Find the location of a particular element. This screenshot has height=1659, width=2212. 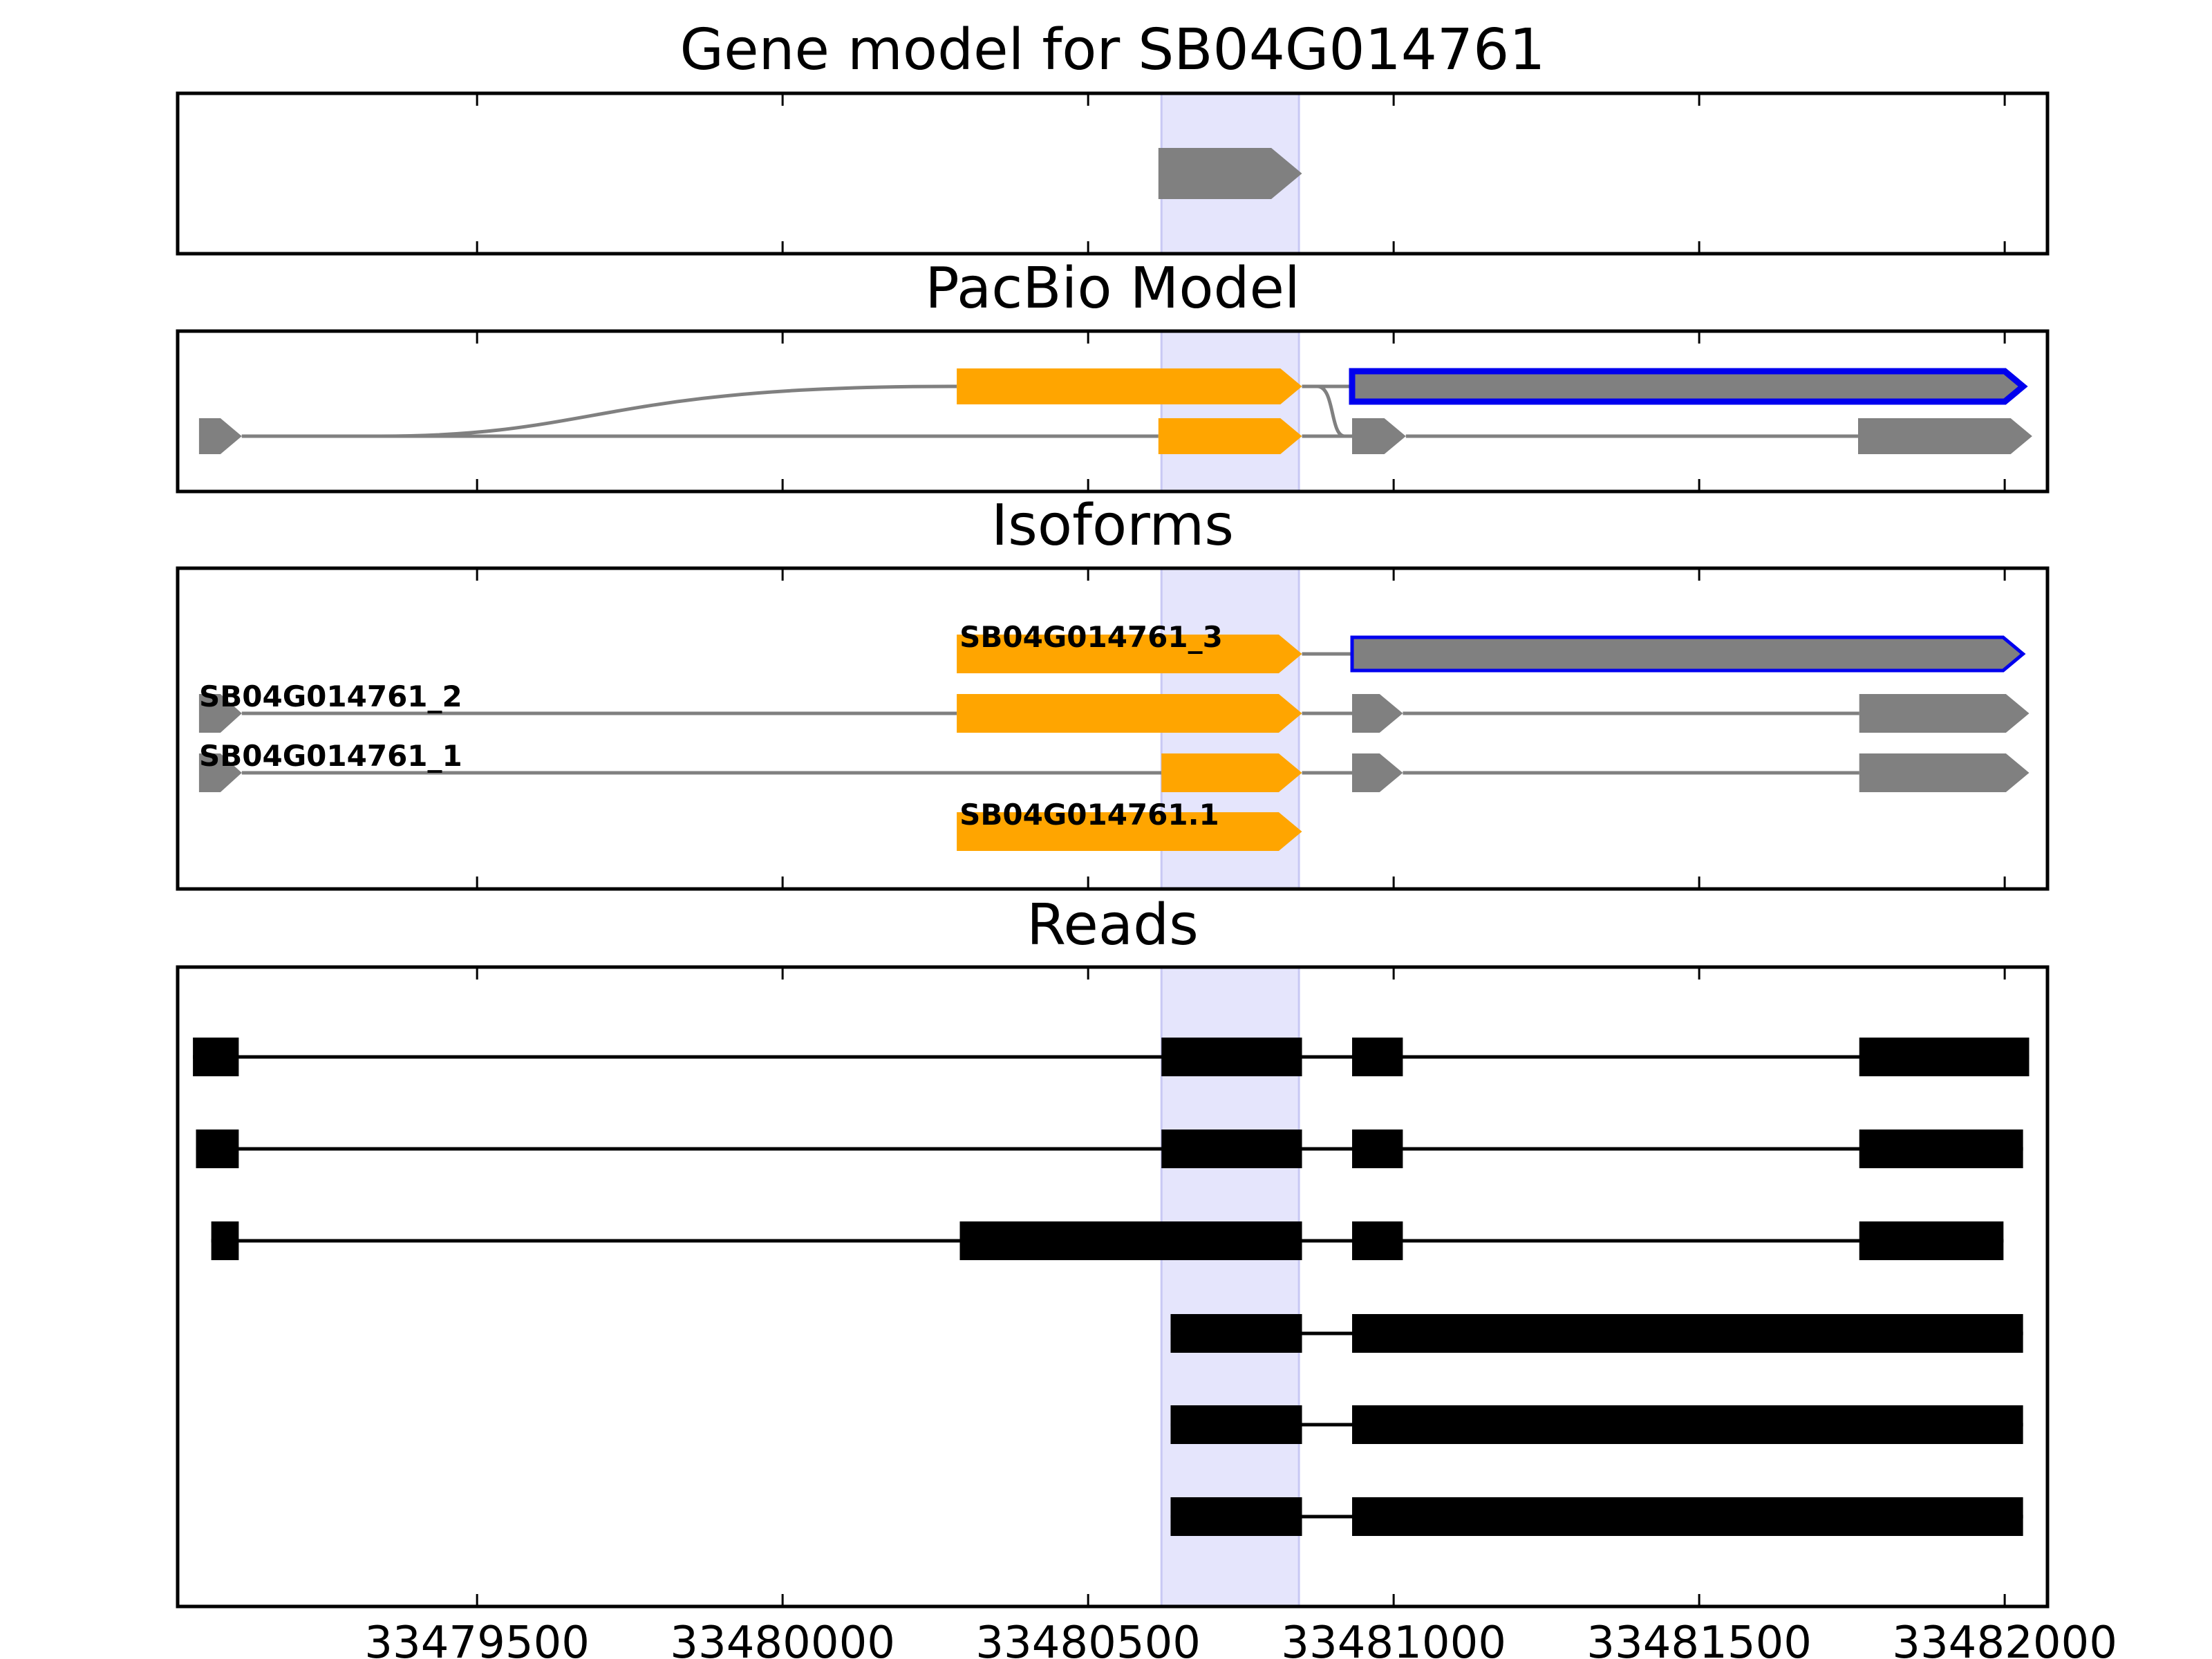

isoform-label: SB04G014761_1 is located at coordinates (330, 756).